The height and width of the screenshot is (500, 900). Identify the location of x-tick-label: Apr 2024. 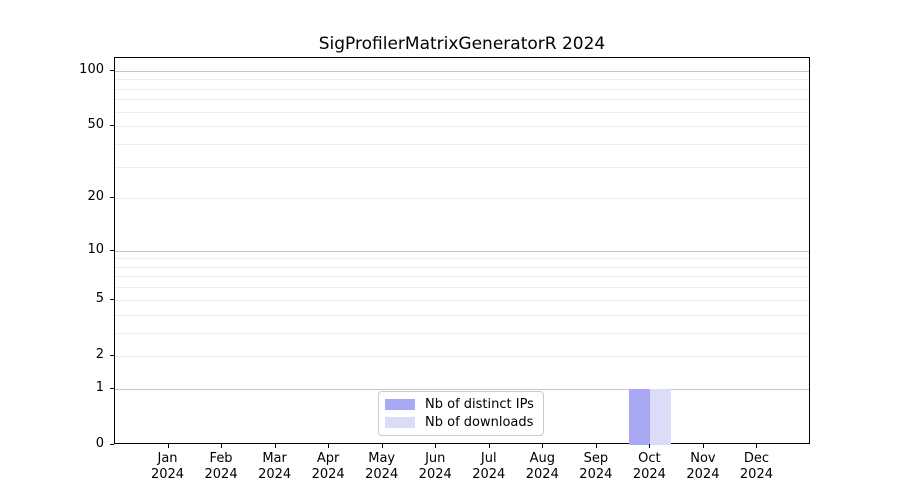
(328, 467).